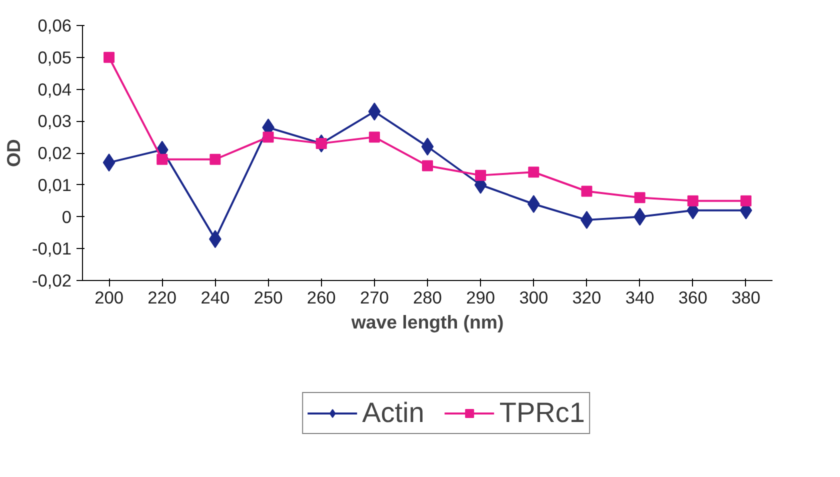  Describe the element at coordinates (693, 298) in the screenshot. I see `x-tick-label: 360` at that location.